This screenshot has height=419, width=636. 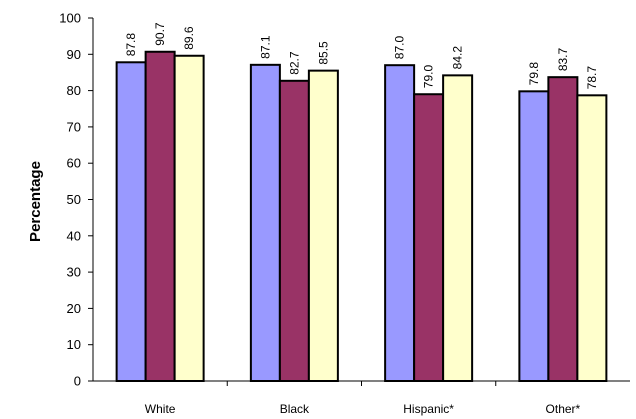 I want to click on y-tick-label: 60, so click(x=74, y=163).